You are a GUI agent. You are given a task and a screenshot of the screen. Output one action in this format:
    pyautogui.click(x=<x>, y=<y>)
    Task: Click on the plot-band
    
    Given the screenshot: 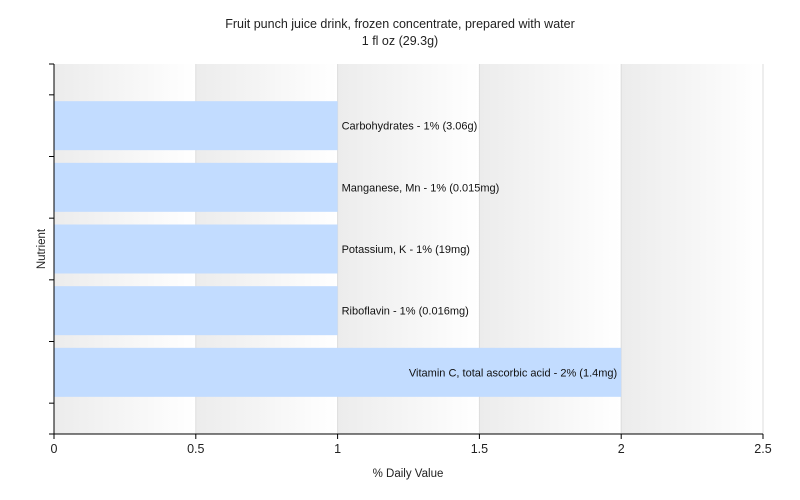 What is the action you would take?
    pyautogui.click(x=692, y=249)
    